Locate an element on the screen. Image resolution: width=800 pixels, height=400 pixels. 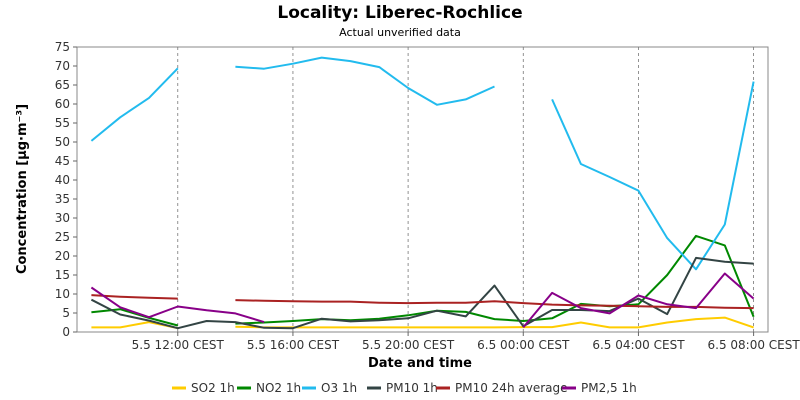
y-tick-label: 20 is located at coordinates (62, 256).